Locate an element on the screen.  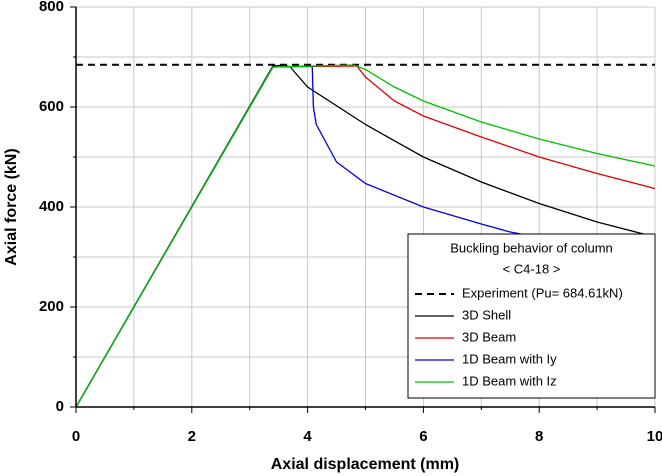
legend-title: < C4-18 > is located at coordinates (532, 268).